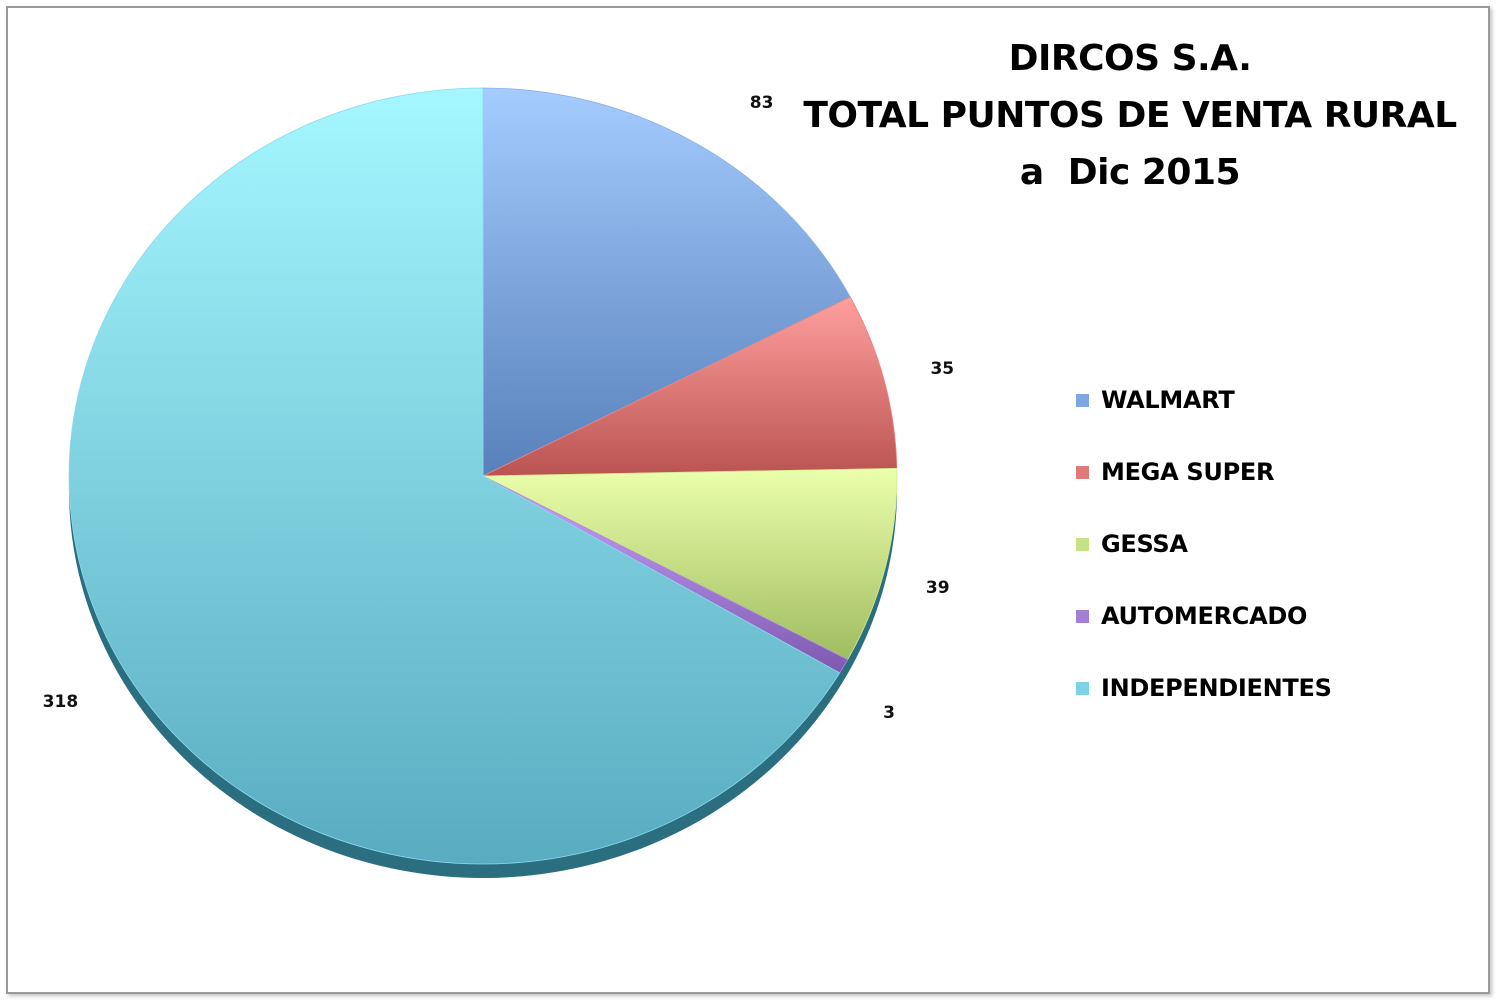 This screenshot has width=1500, height=1003. I want to click on legend-item-walmart: WALMART, so click(1155, 400).